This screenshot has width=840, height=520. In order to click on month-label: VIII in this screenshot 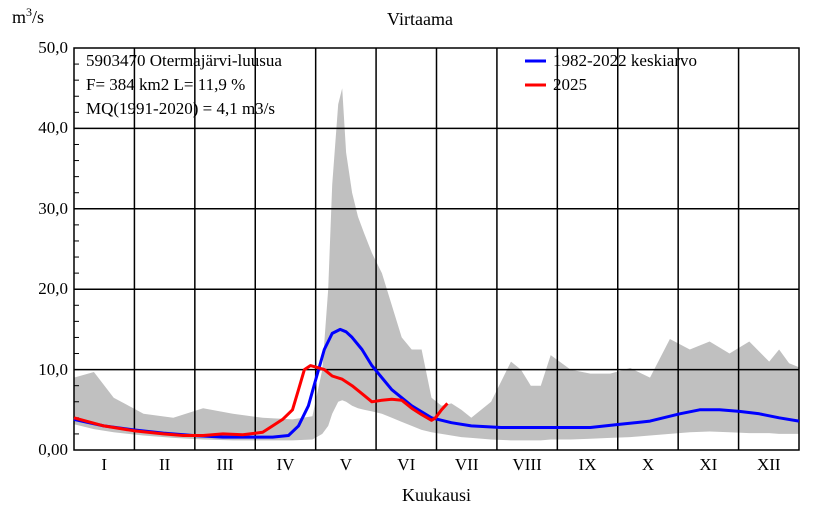, I will do `click(527, 464)`.